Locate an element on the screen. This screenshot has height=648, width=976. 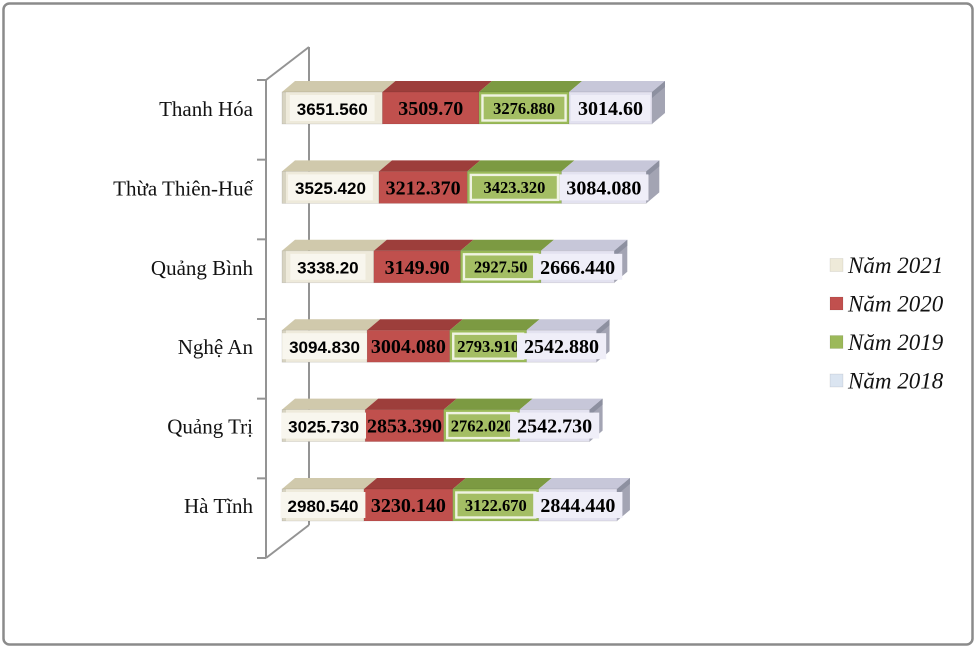
legend-label: Năm 2021 is located at coordinates (895, 265).